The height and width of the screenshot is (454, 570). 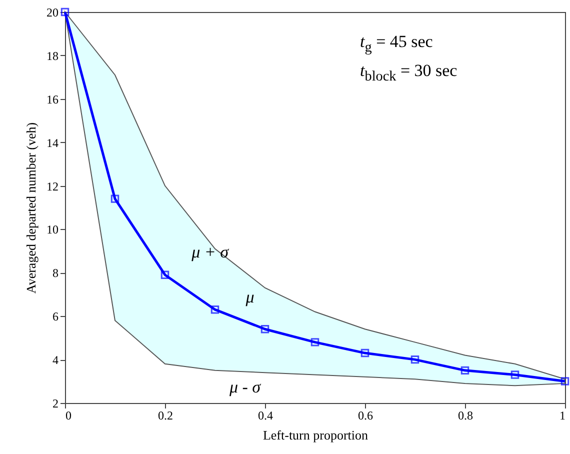 I want to click on x-tick-label: 0.2, so click(x=165, y=415).